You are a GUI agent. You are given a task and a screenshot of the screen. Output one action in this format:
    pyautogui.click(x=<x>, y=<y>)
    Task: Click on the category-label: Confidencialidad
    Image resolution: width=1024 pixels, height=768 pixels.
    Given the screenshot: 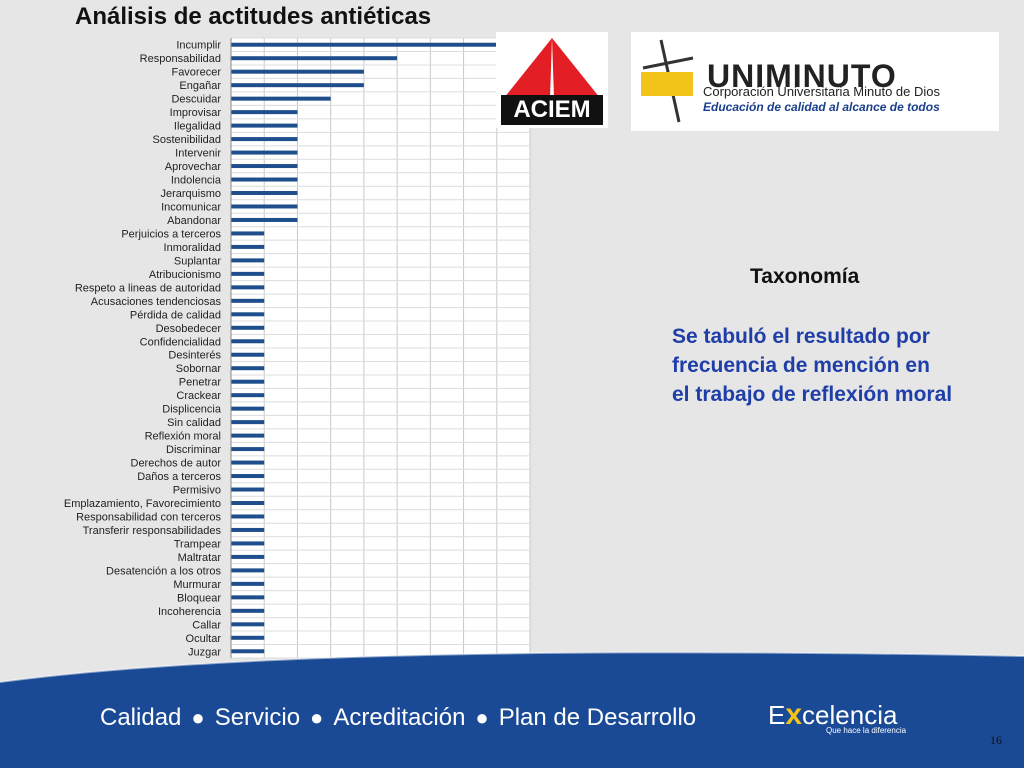 What is the action you would take?
    pyautogui.click(x=180, y=342)
    